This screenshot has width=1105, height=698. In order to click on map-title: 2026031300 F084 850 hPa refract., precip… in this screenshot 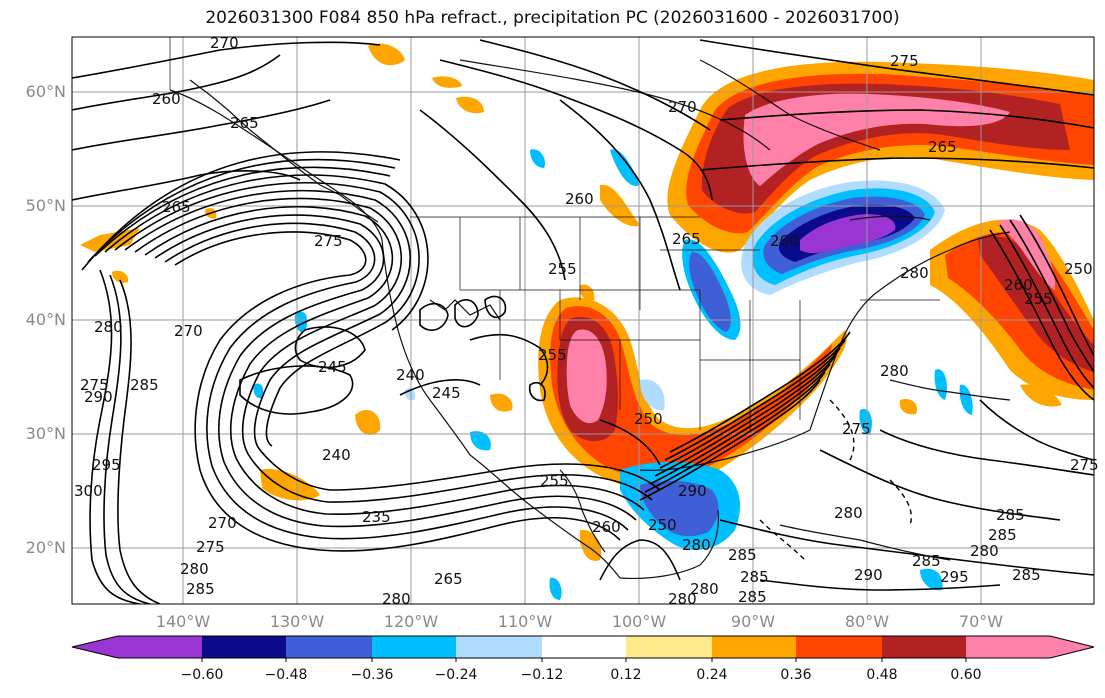, I will do `click(552, 18)`.